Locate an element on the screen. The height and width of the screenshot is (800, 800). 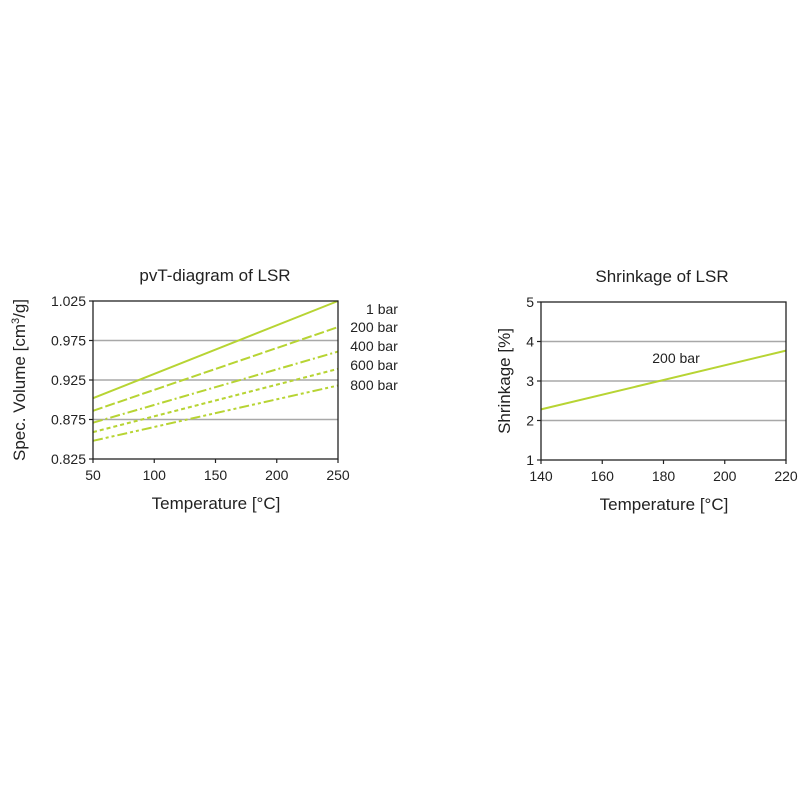
shrinkage-y-tick-label: 1 is located at coordinates (530, 460).